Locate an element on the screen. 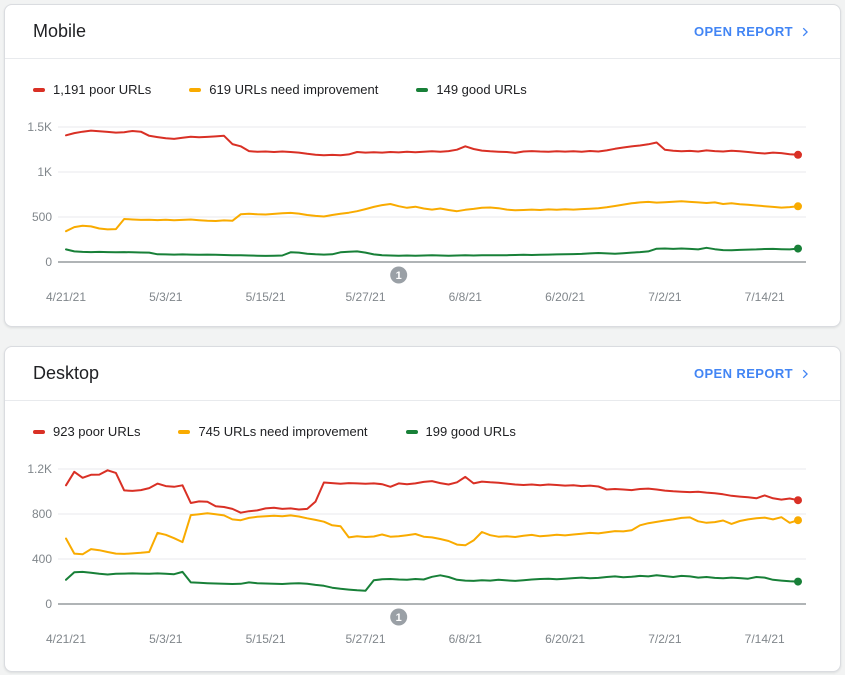  card-title: Desktop is located at coordinates (66, 373).